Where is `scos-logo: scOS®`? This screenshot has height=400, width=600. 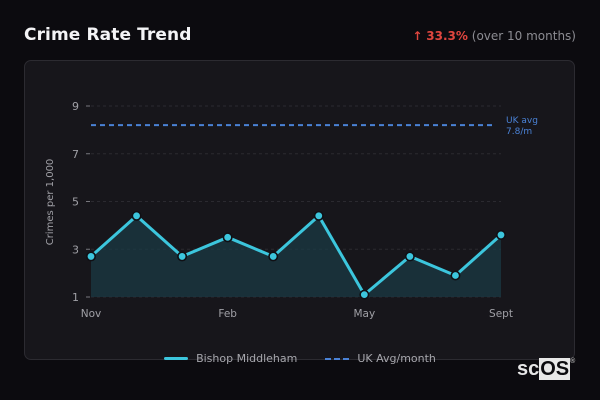
scos-logo: scOS® is located at coordinates (546, 369).